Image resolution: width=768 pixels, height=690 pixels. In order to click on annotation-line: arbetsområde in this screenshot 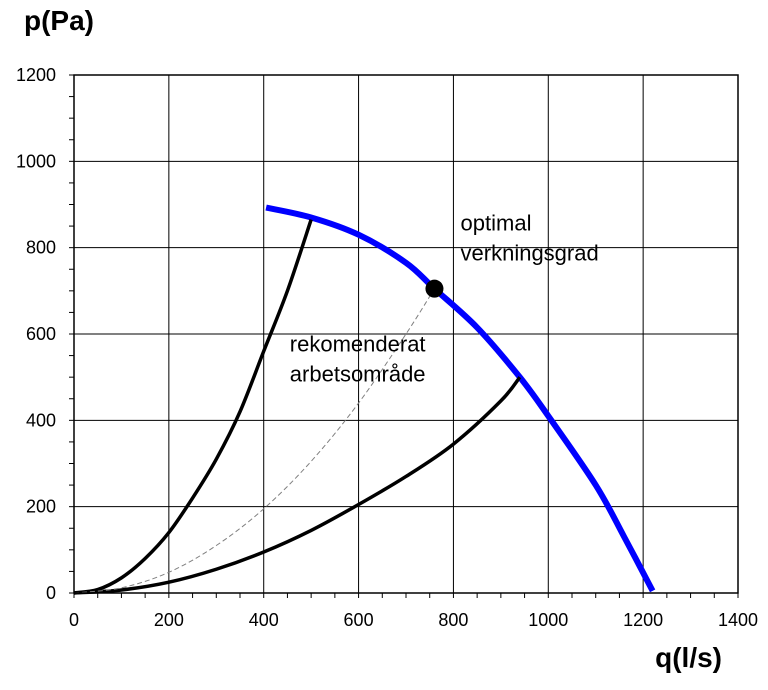, I will do `click(358, 373)`.